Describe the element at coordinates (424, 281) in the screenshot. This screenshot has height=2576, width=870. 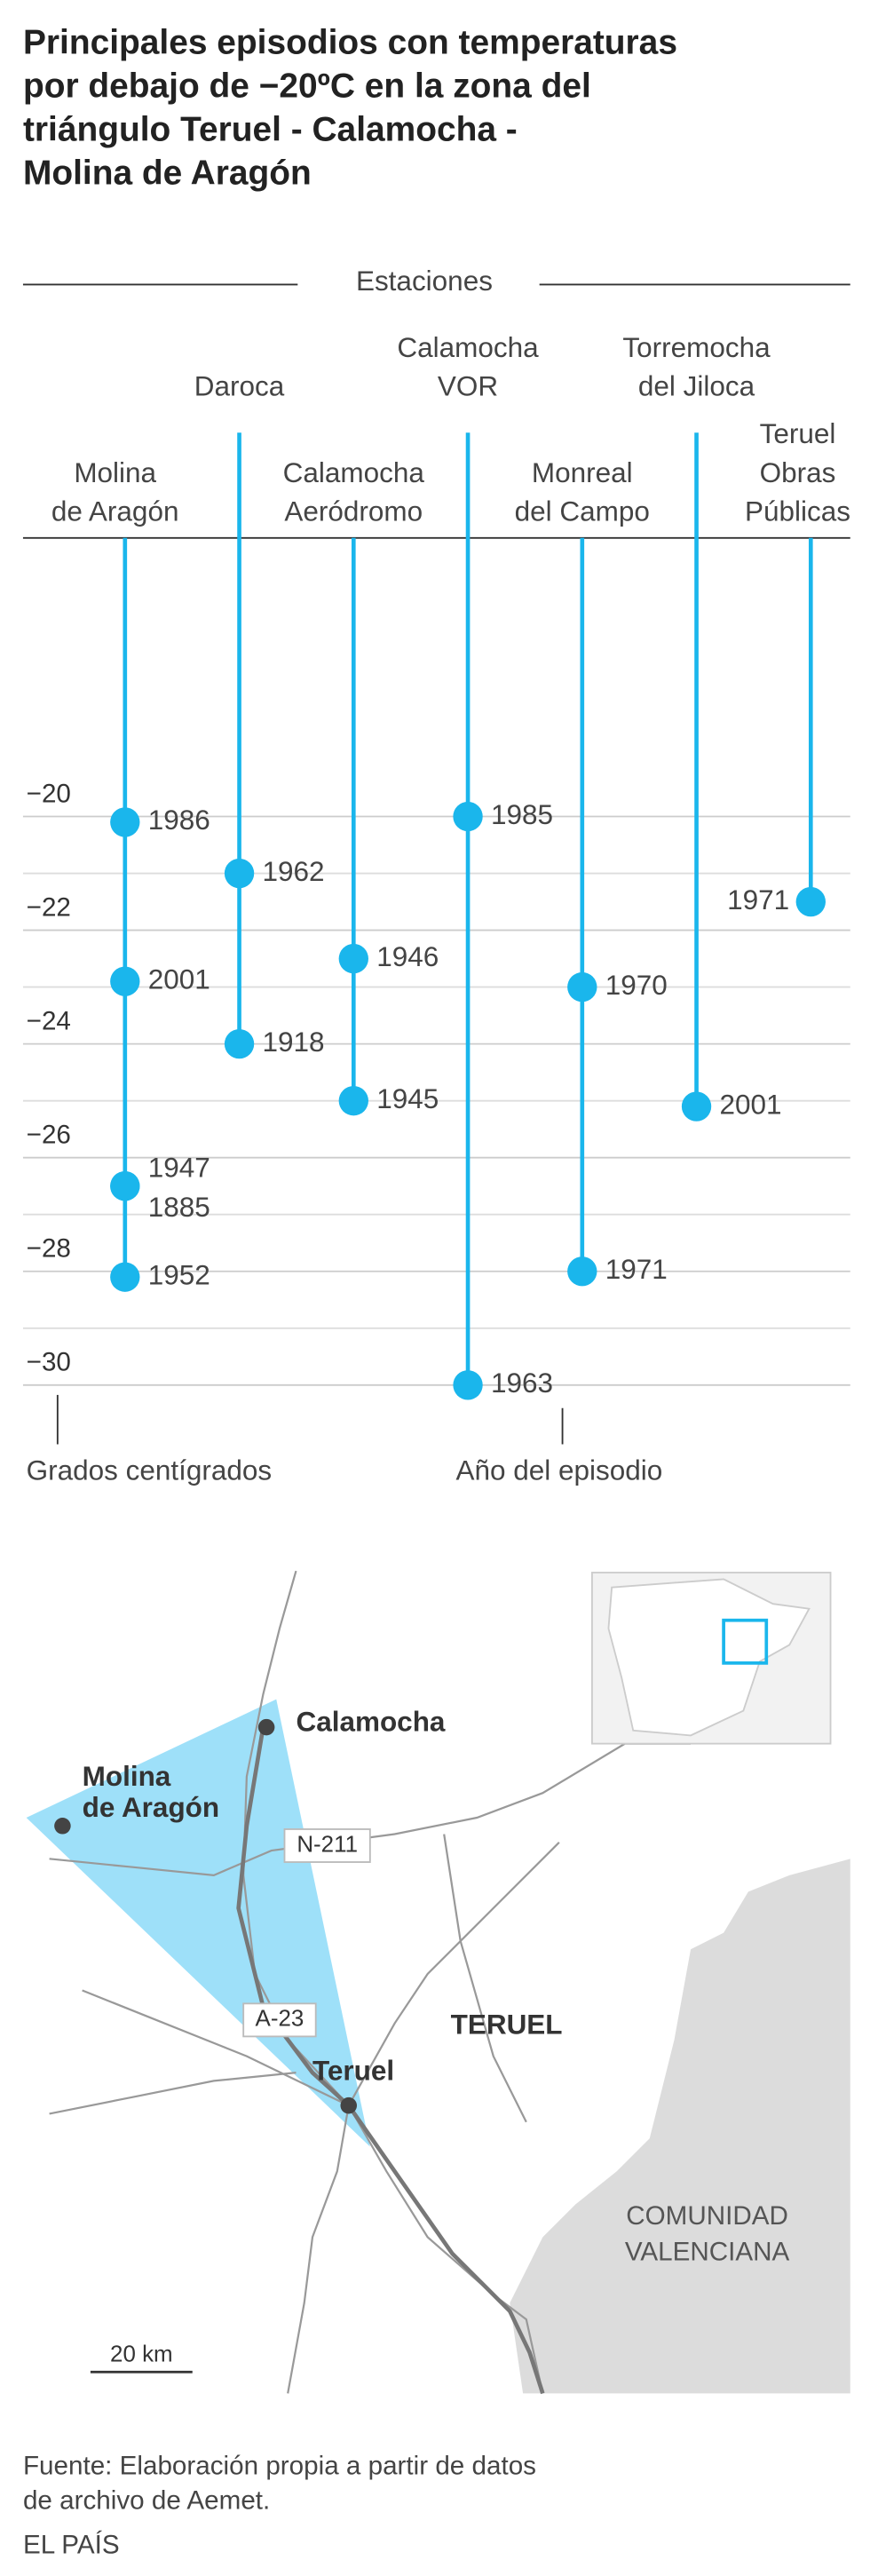
I see `header: Estaciones` at that location.